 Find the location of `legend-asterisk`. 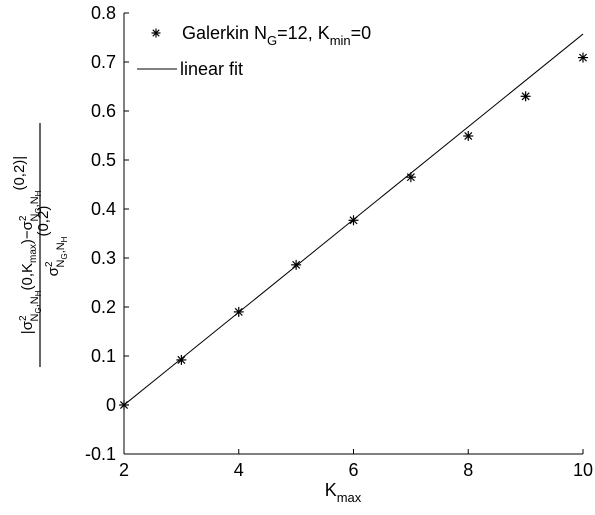

legend-asterisk is located at coordinates (156, 33).